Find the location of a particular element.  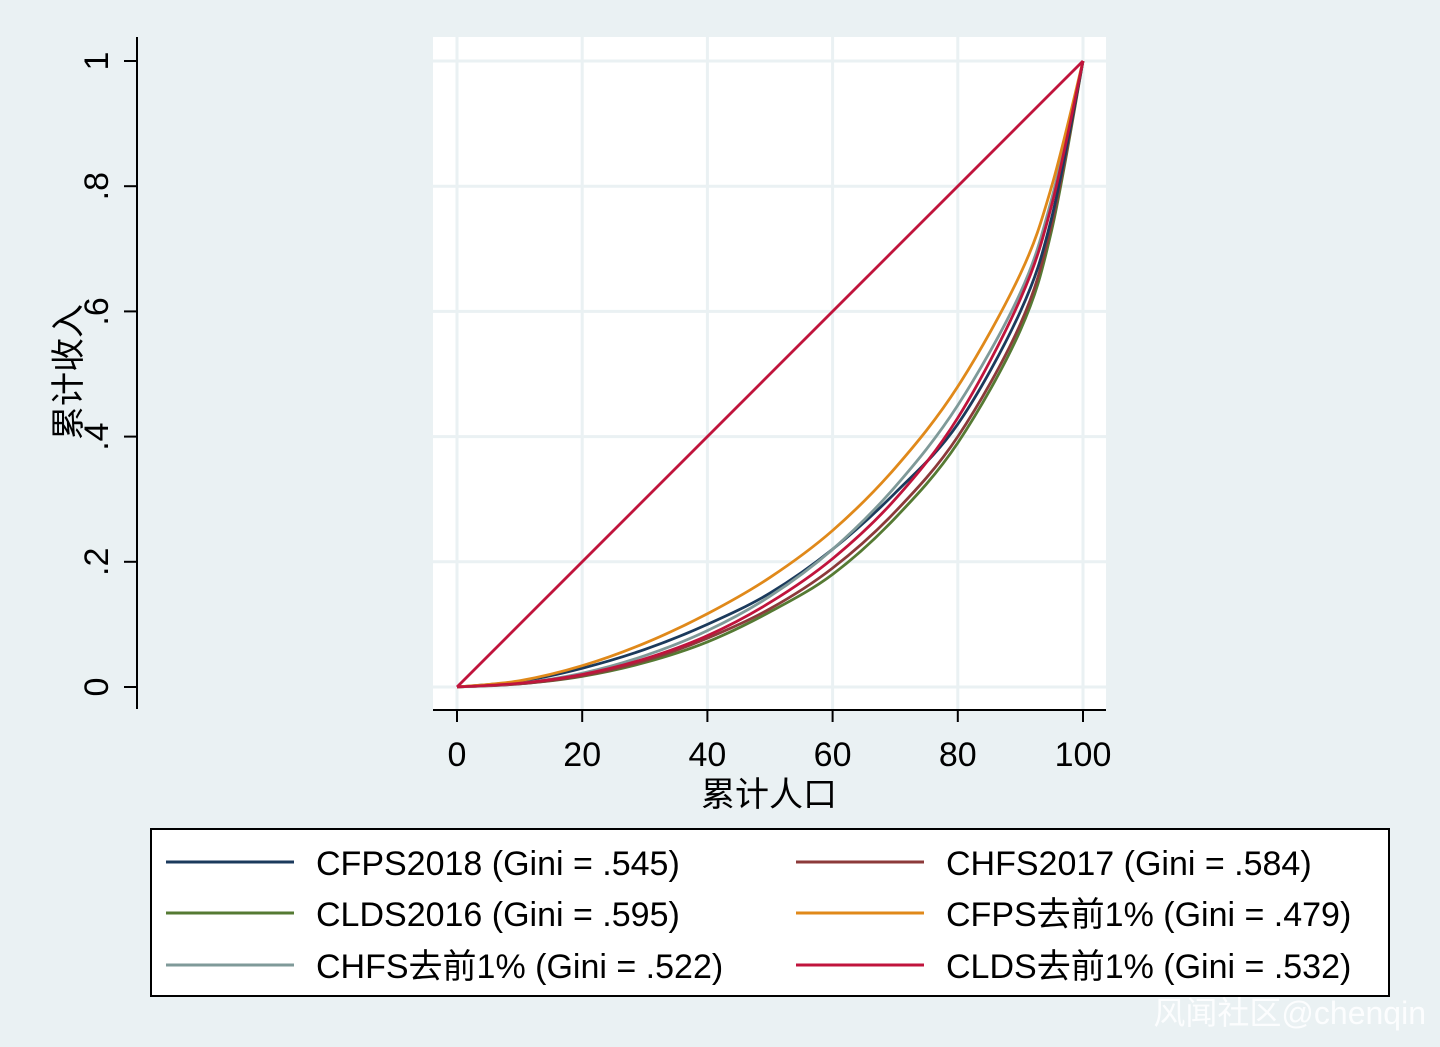

x-ticks: 0 20 40 60 80 100 is located at coordinates (780, 742).